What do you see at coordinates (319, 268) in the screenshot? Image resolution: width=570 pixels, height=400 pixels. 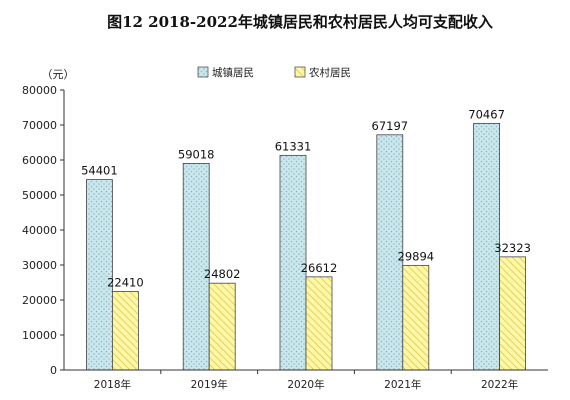 I see `data-label-rural: 26612` at bounding box center [319, 268].